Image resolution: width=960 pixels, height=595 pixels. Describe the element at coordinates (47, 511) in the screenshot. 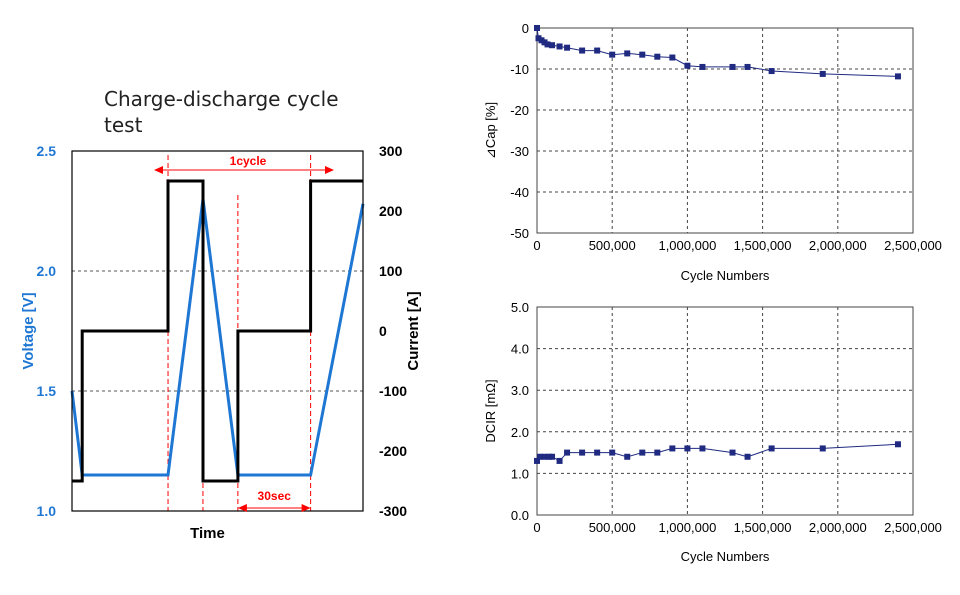

I see `left-tick-label: 1.0` at that location.